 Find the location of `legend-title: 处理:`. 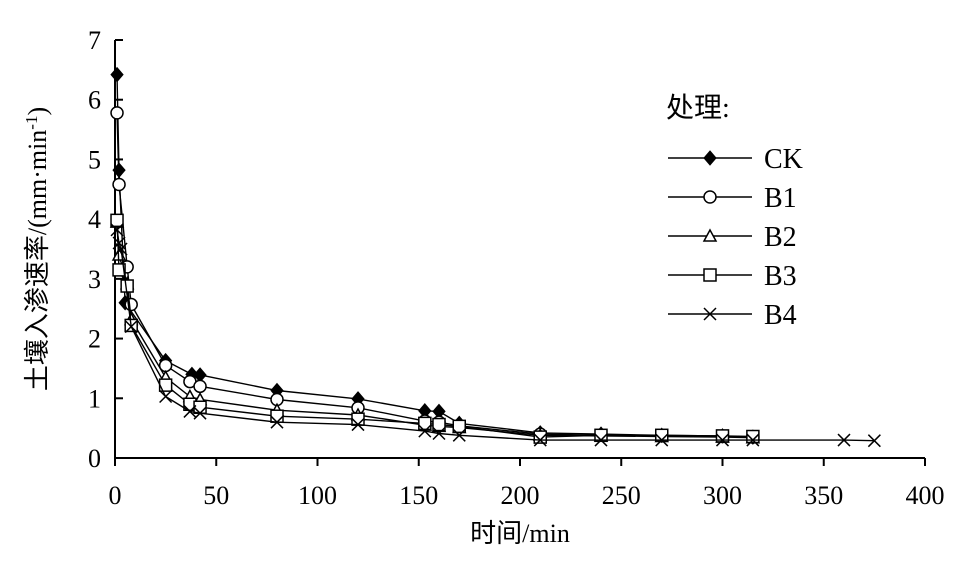

legend-title: 处理: is located at coordinates (698, 108).